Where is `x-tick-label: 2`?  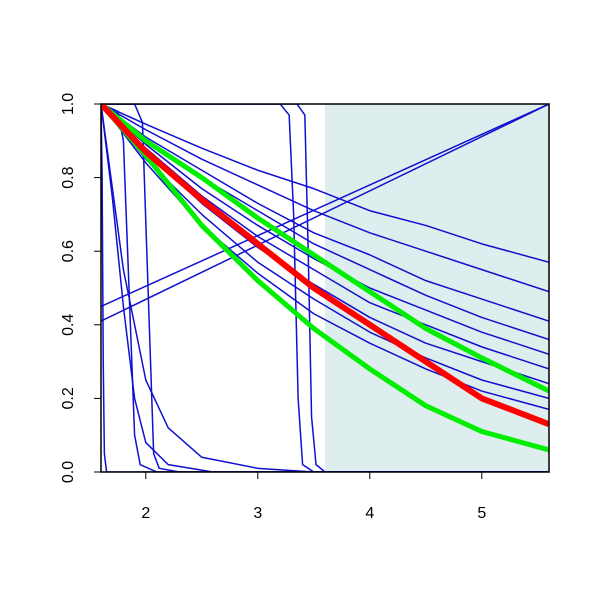
x-tick-label: 2 is located at coordinates (145, 513).